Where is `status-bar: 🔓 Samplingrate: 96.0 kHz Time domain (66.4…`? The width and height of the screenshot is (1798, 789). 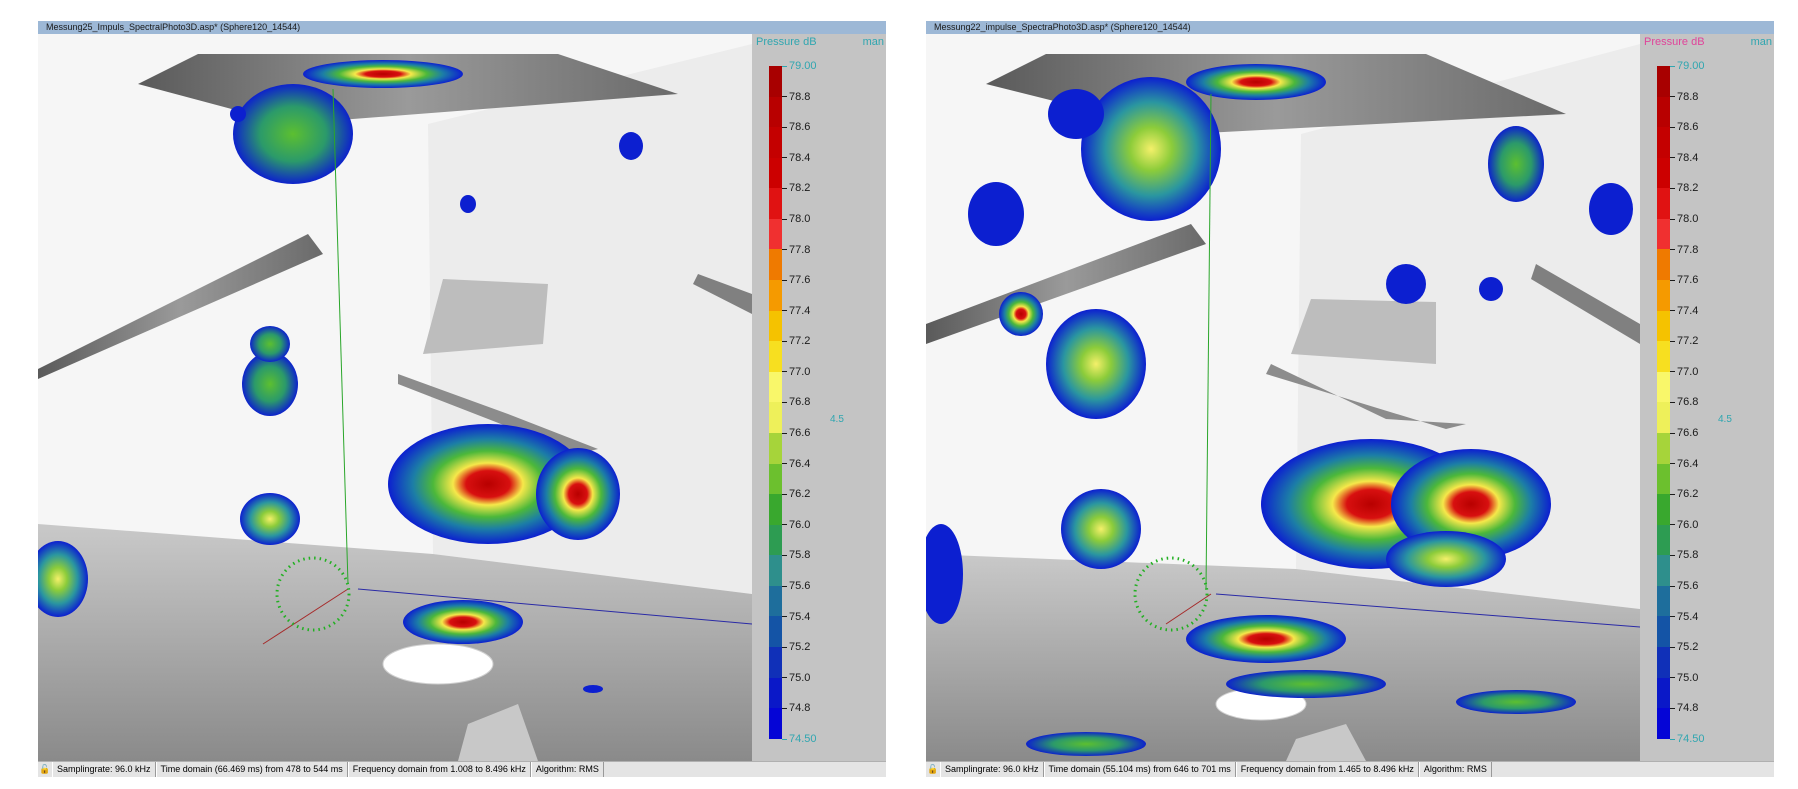 status-bar: 🔓 Samplingrate: 96.0 kHz Time domain (66.4… is located at coordinates (462, 769).